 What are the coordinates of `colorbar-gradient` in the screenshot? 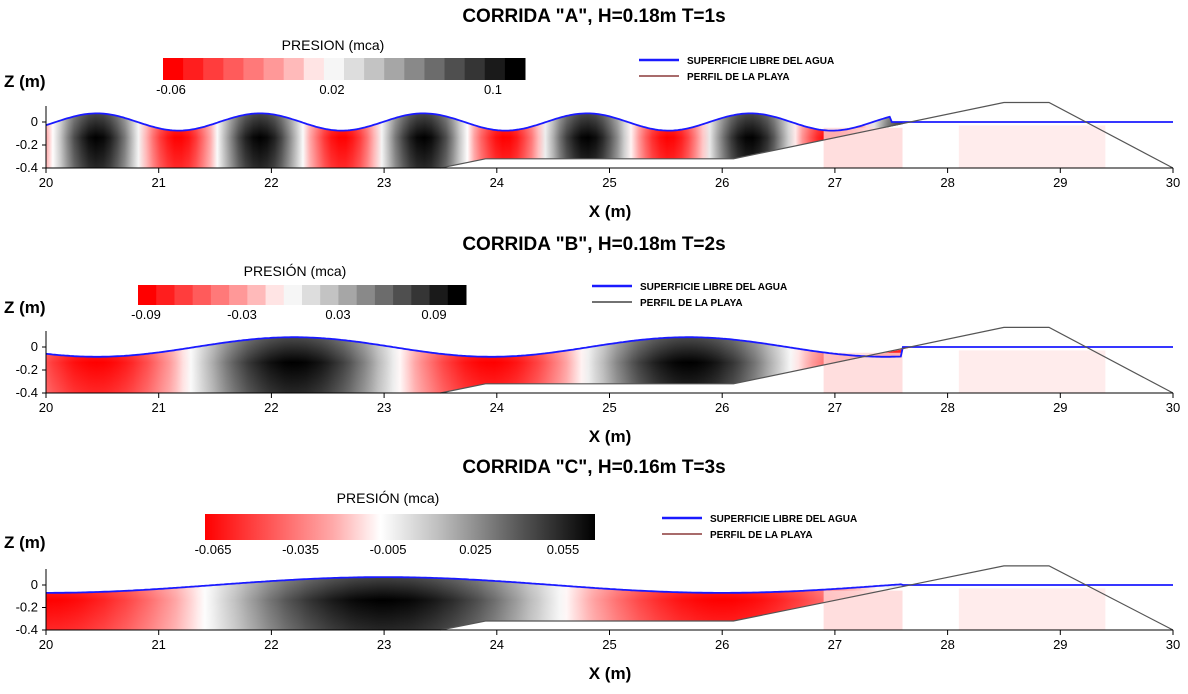 It's located at (400, 527).